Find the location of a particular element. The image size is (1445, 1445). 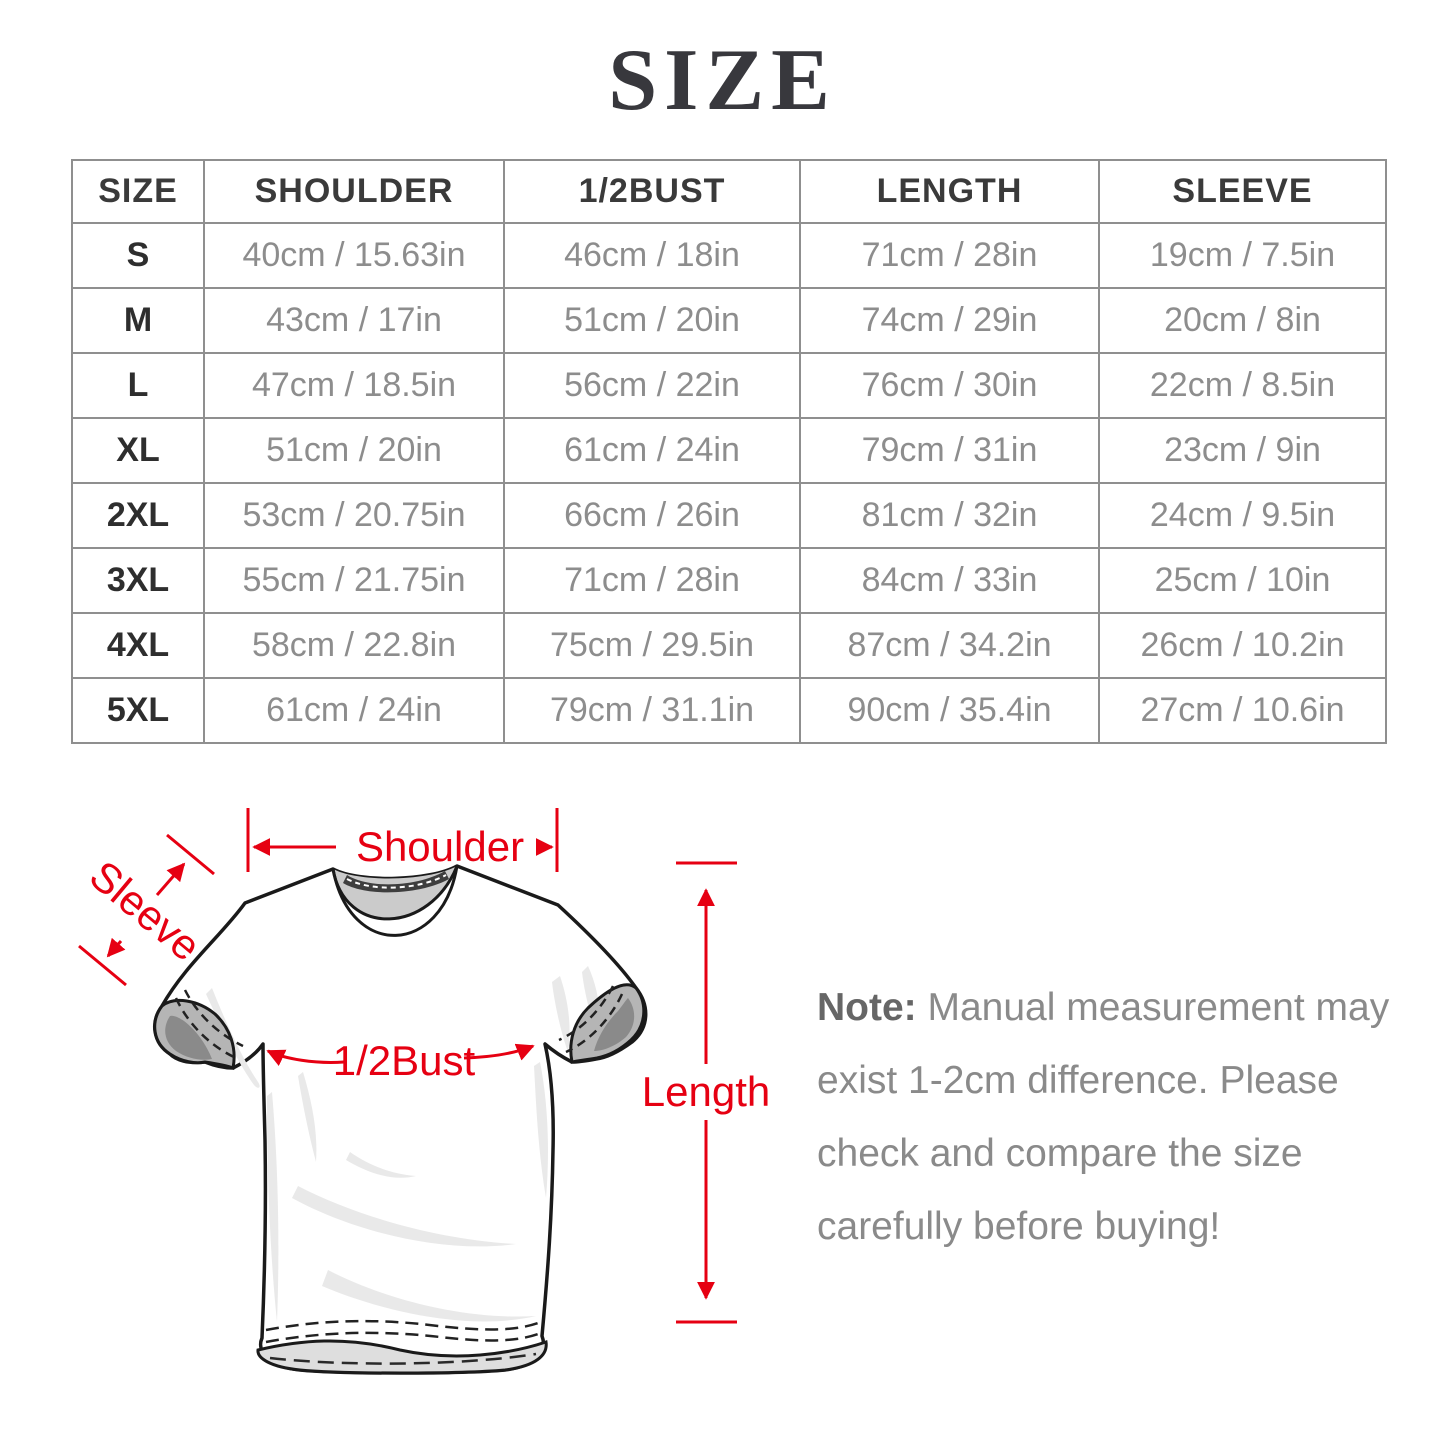

table-cell: 53cm / 20.75in is located at coordinates (354, 515).